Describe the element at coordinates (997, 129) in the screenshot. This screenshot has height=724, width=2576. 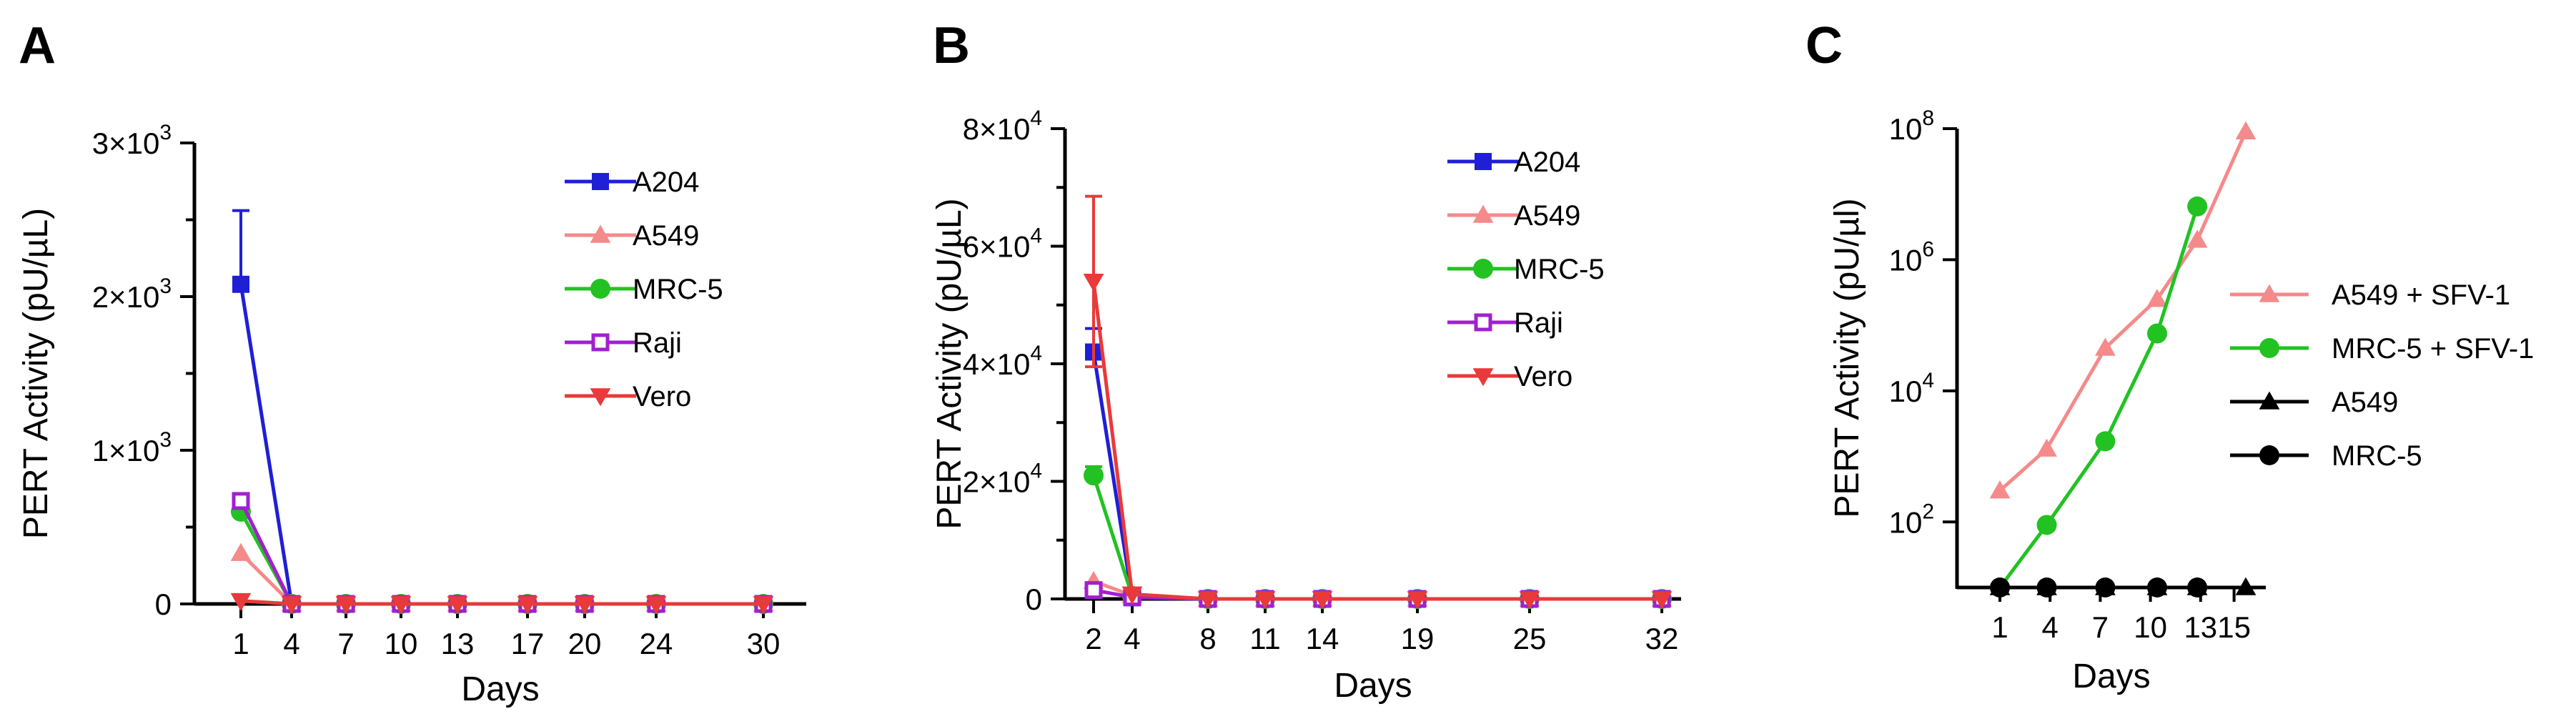
I see `tick-label-base: 8×10` at that location.